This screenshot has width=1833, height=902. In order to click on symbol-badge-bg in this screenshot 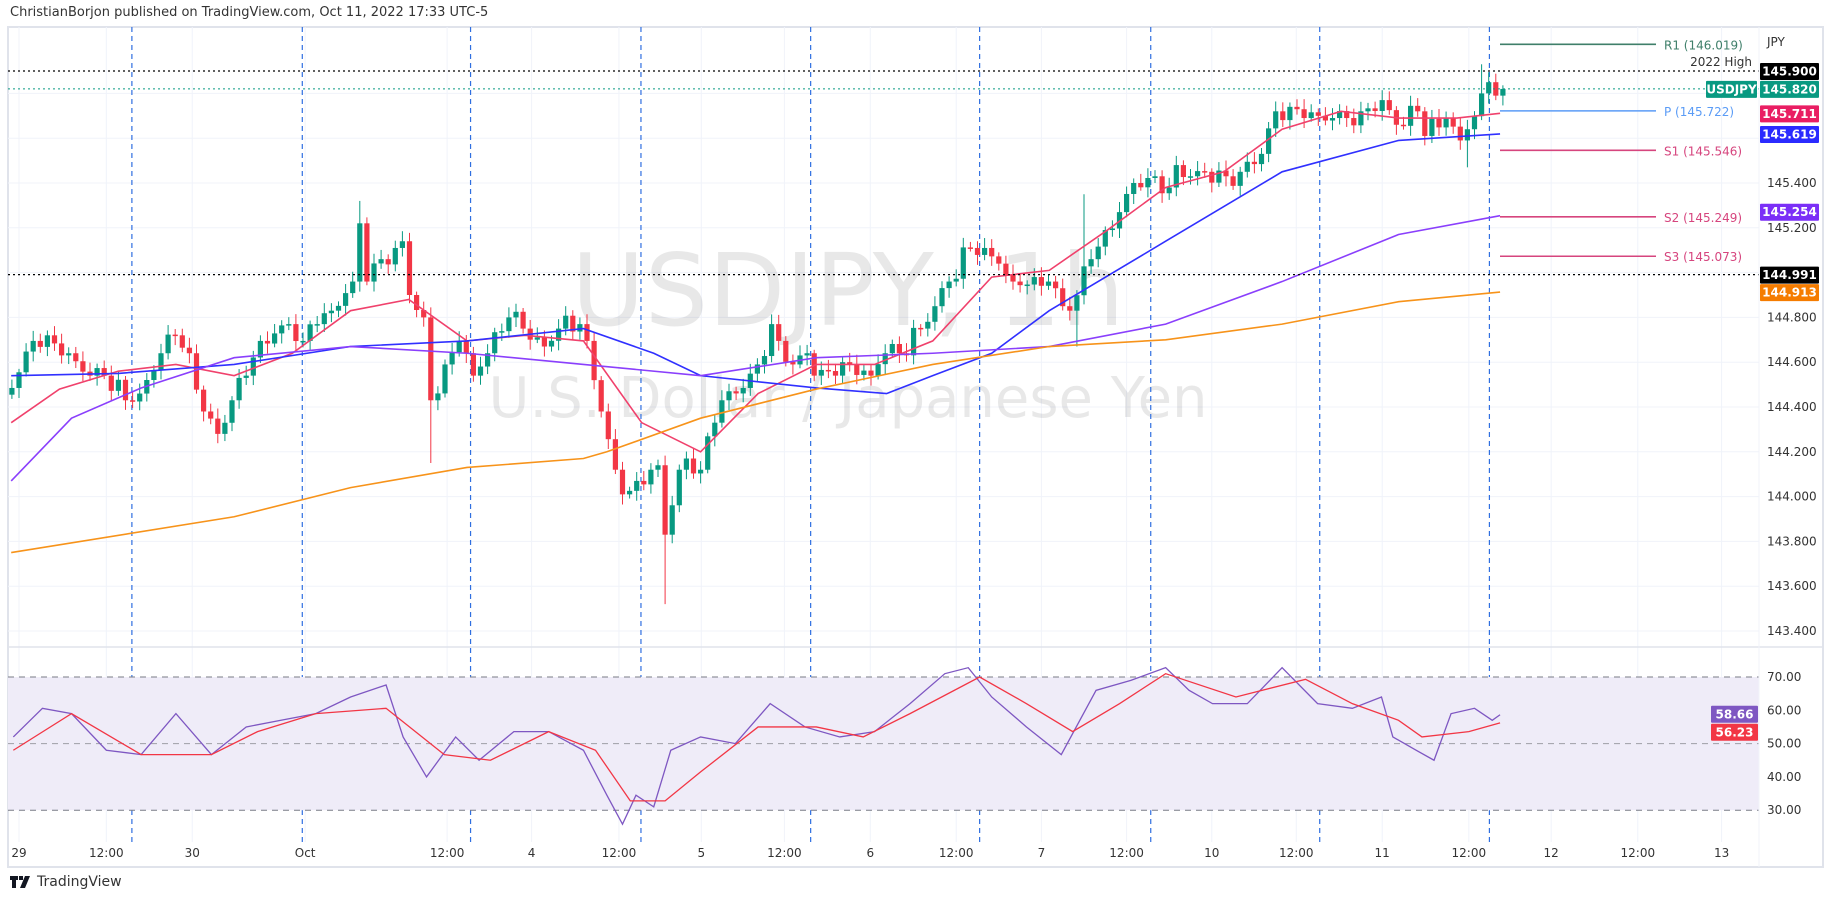, I will do `click(1731, 89)`.